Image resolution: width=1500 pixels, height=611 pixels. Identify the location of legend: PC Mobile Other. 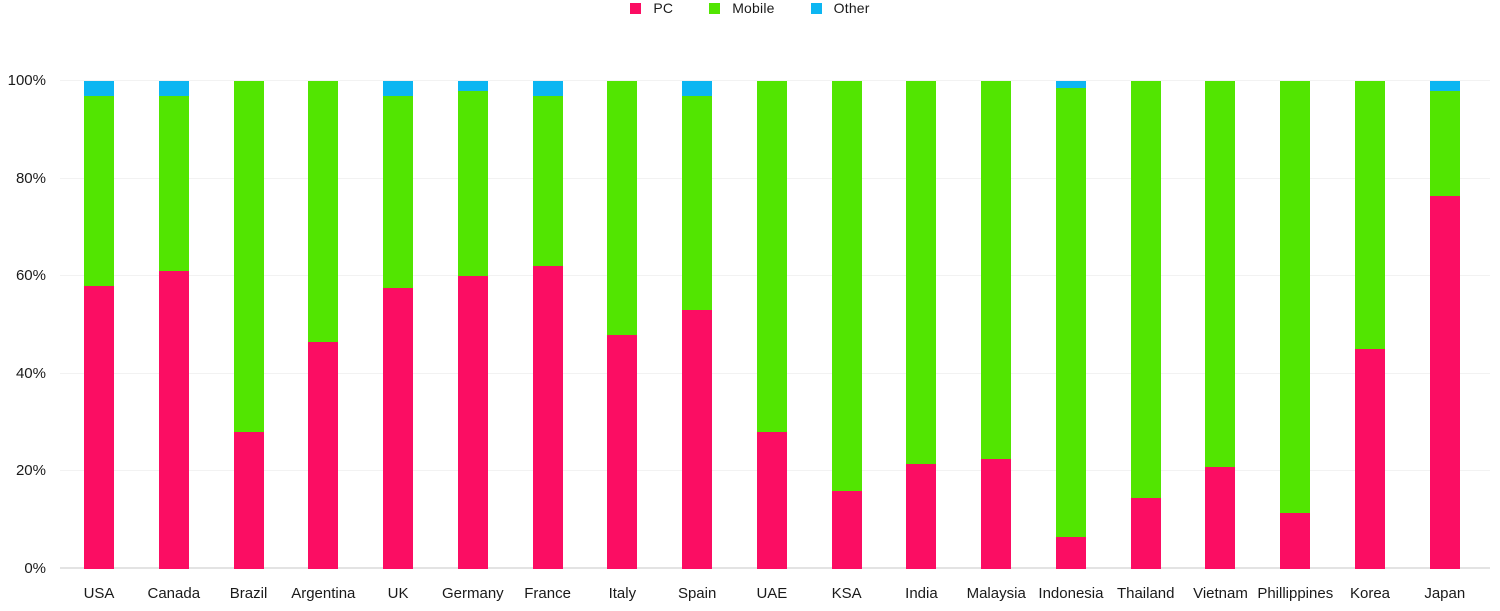
(750, 8).